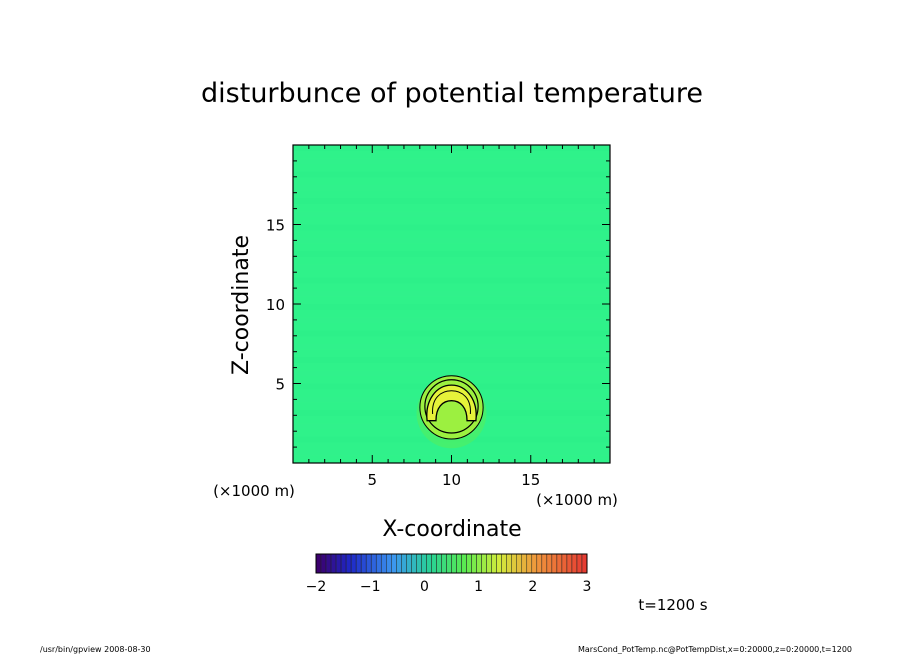  Describe the element at coordinates (95, 649) in the screenshot. I see `footer-left: /usr/bin/gpview 2008-08-30` at that location.